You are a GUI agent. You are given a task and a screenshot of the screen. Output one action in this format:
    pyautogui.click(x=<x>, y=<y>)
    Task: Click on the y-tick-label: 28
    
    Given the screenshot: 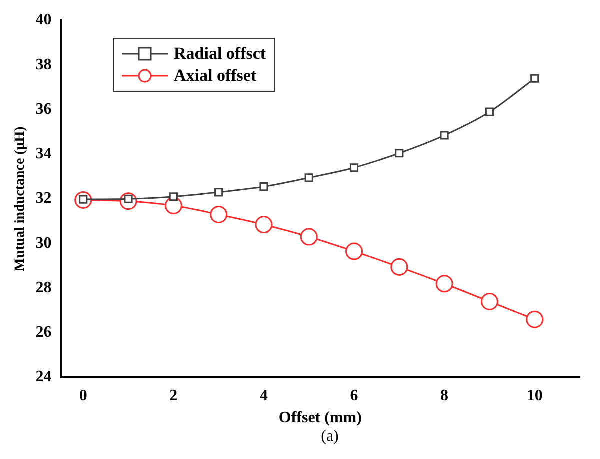 What is the action you would take?
    pyautogui.click(x=44, y=287)
    